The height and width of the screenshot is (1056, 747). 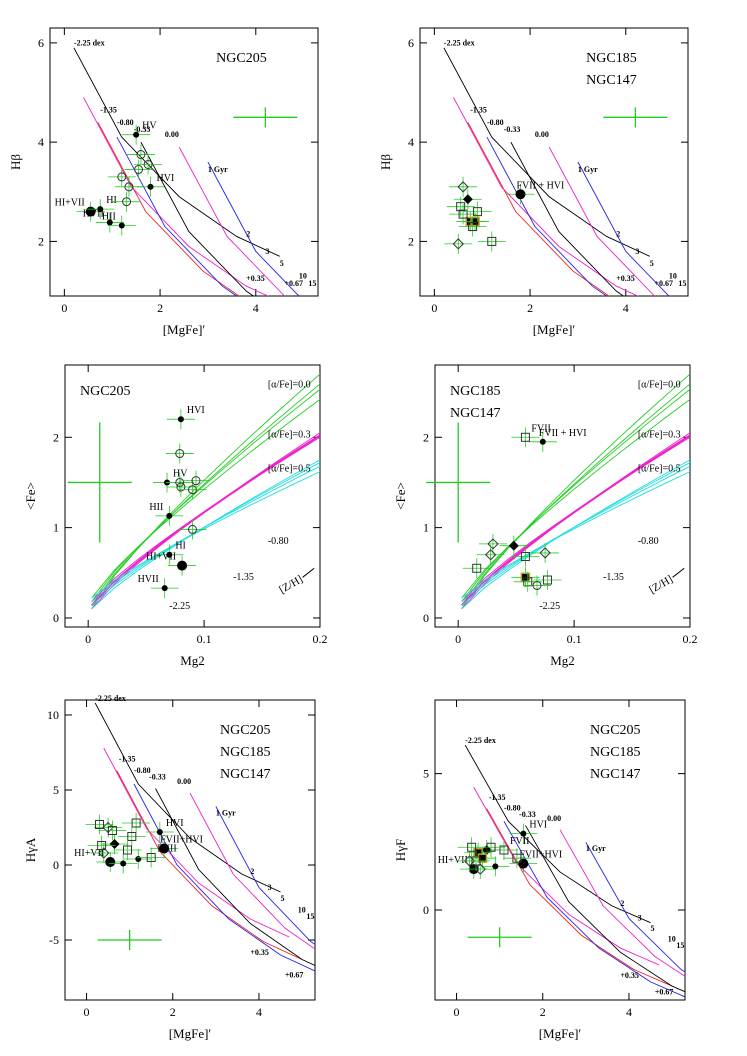 I want to click on zh-label: [Z/H], so click(x=661, y=584).